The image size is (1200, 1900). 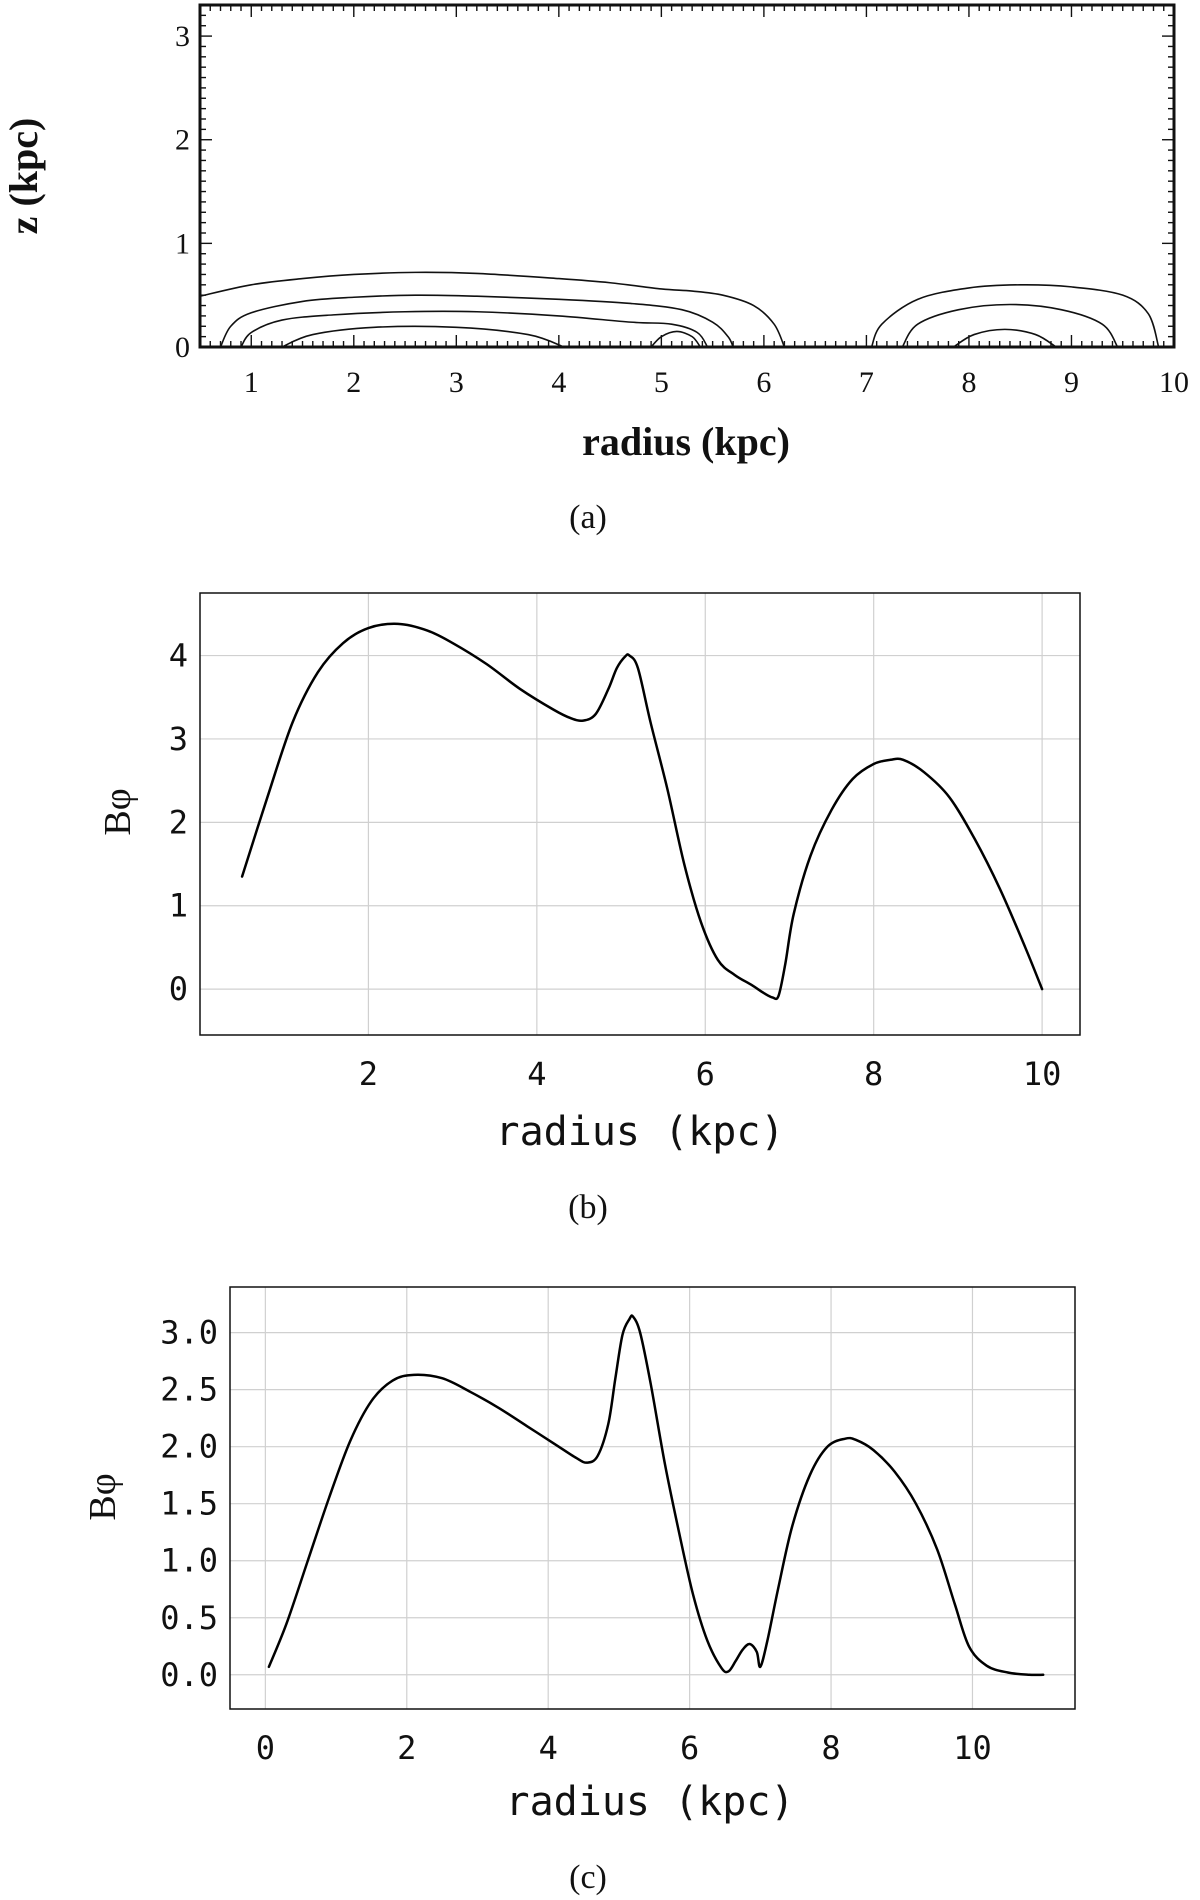 What do you see at coordinates (189, 1675) in the screenshot?
I see `y-tick-label: 0.0` at bounding box center [189, 1675].